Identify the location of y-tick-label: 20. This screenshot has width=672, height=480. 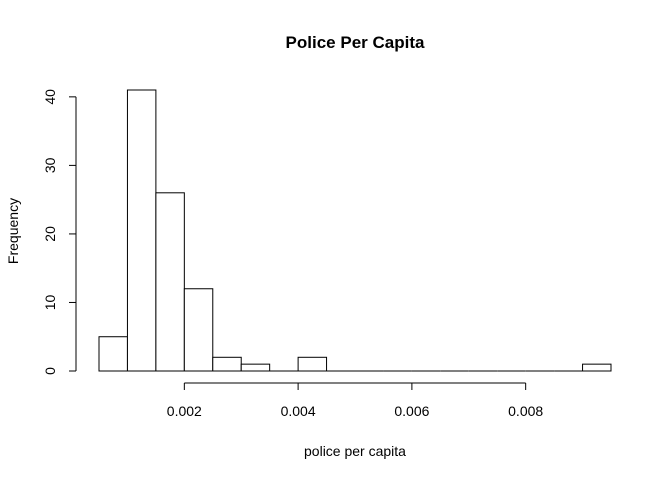
(50, 234).